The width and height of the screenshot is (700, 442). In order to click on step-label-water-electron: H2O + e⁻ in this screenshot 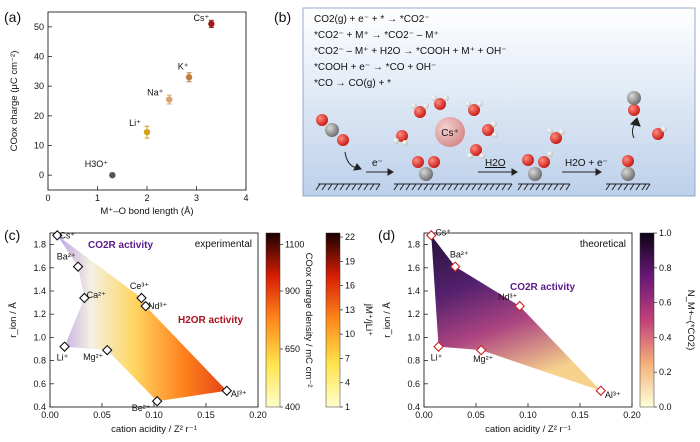, I will do `click(586, 163)`.